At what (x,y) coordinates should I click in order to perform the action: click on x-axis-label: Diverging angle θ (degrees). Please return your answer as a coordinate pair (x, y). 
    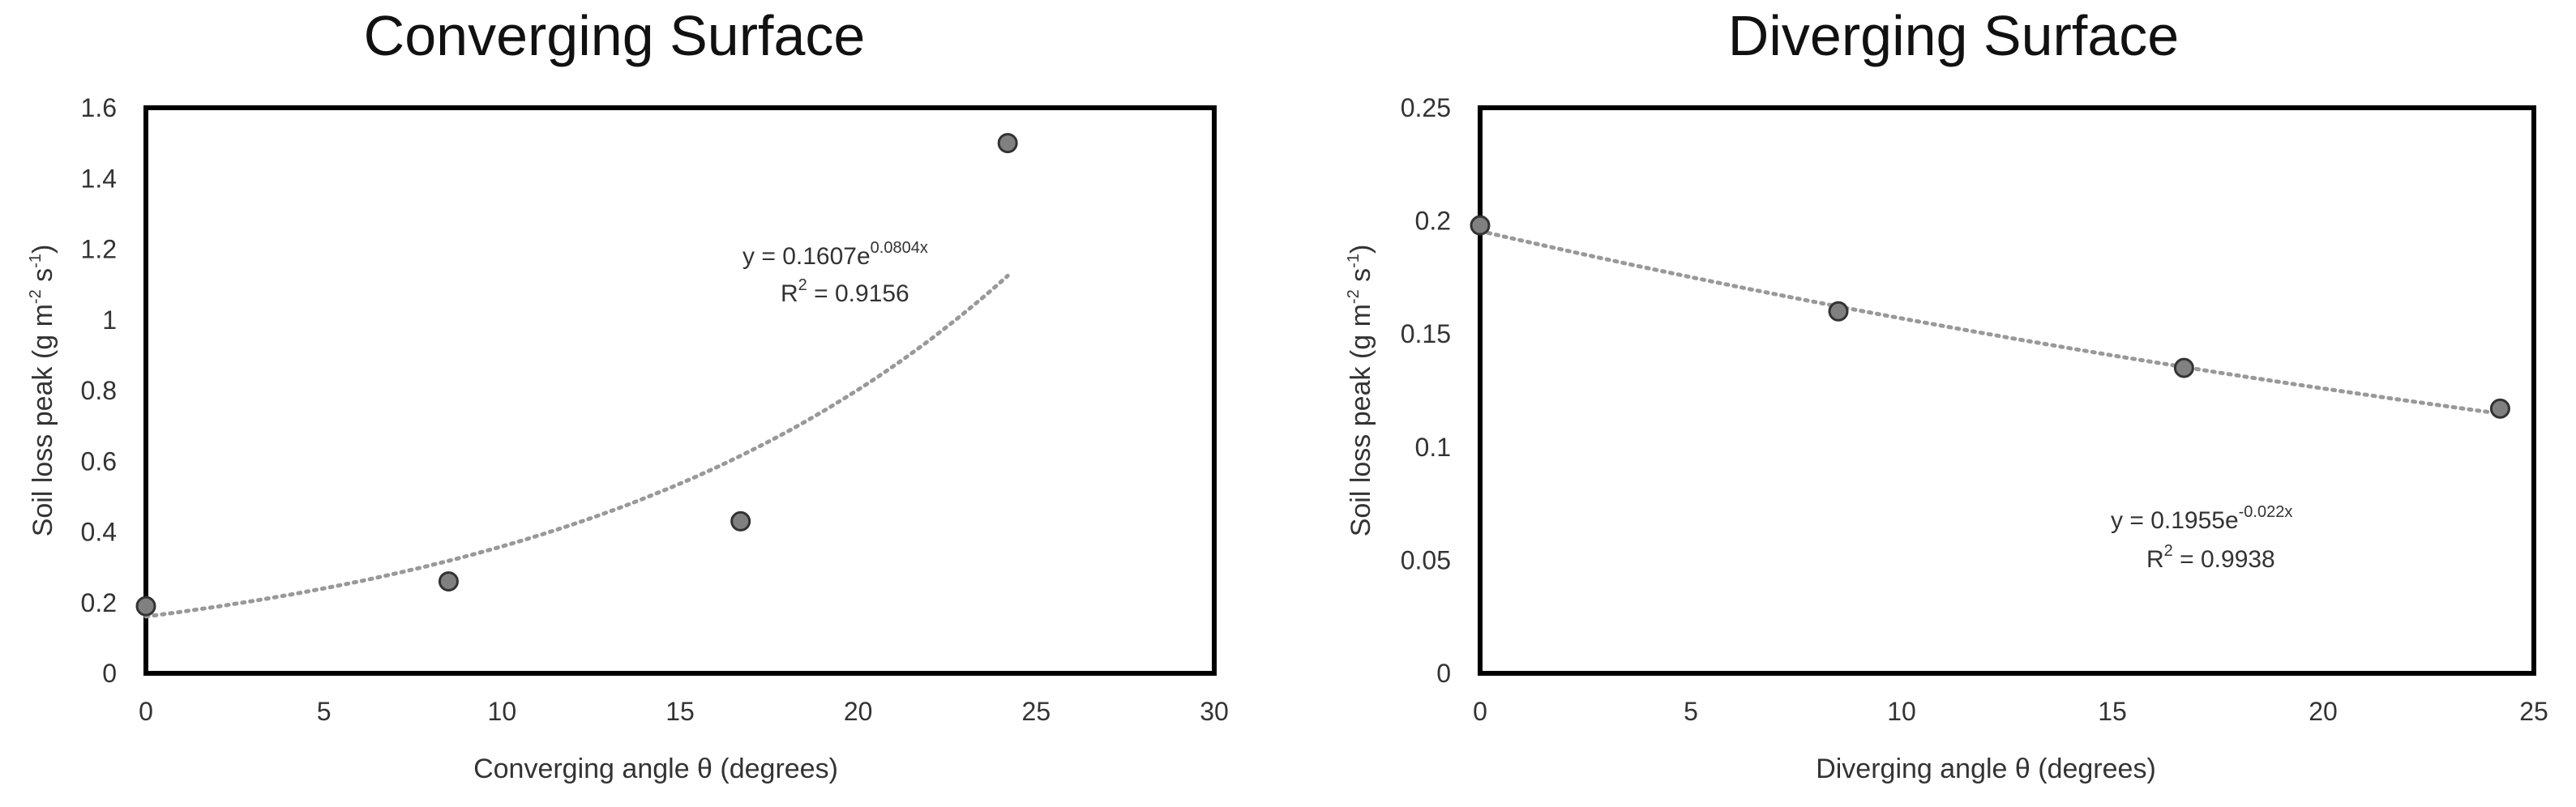
    Looking at the image, I should click on (1986, 769).